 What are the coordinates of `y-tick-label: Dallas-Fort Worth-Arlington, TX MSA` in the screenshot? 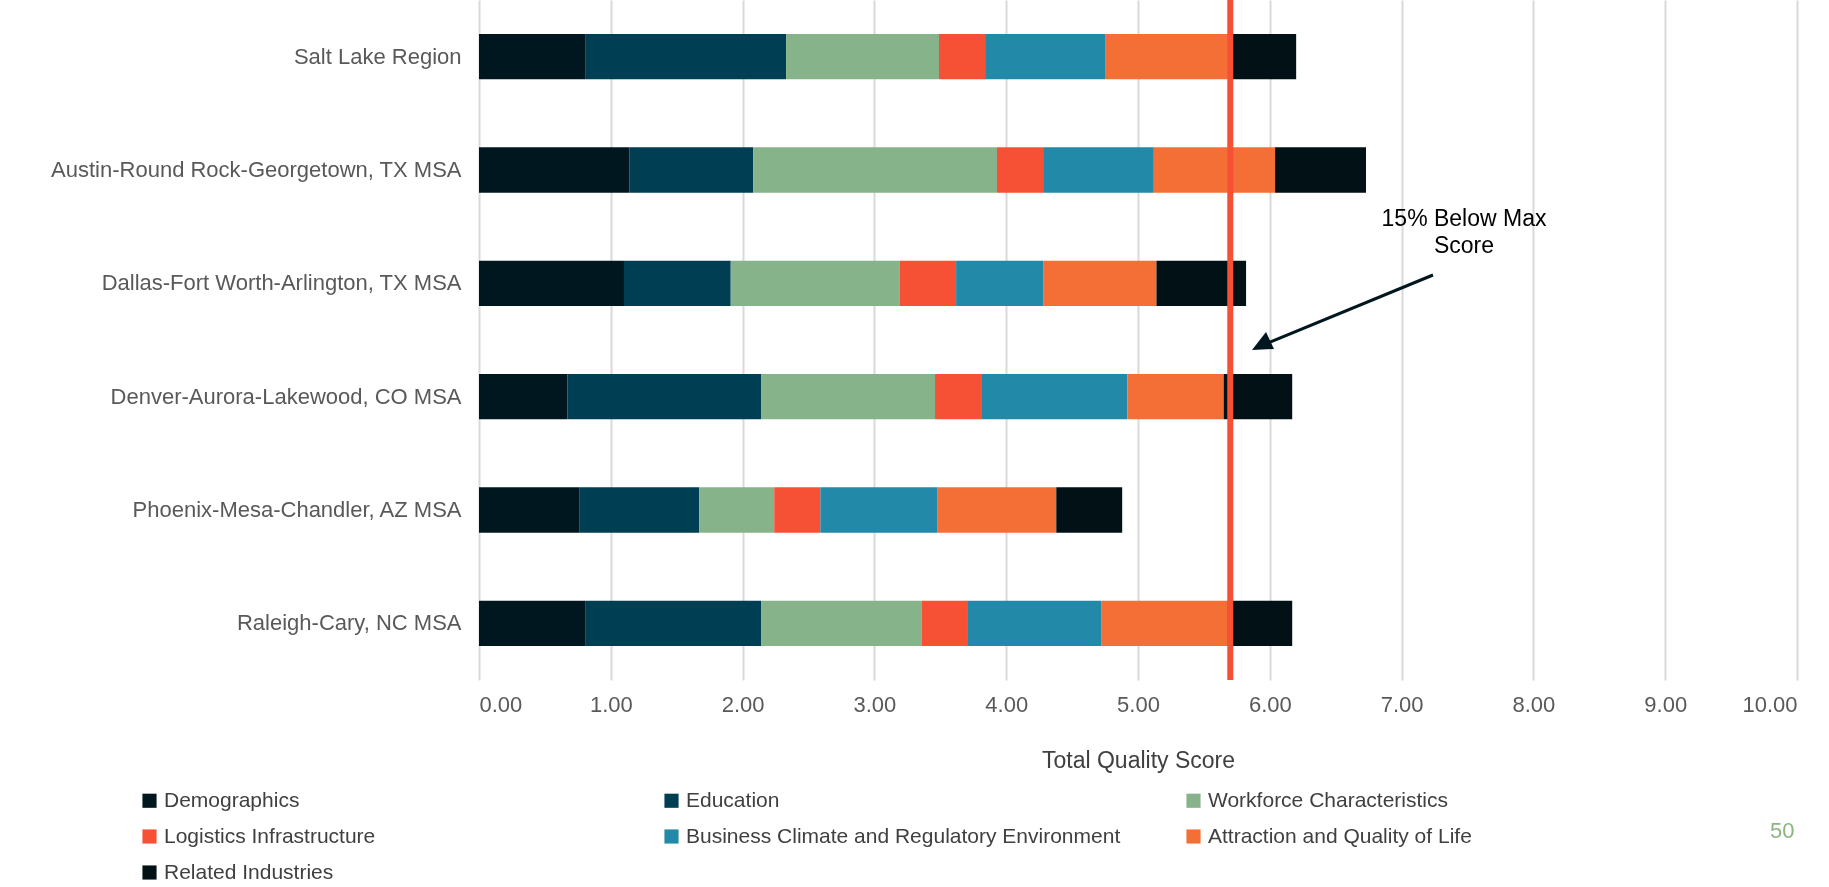 It's located at (281, 283).